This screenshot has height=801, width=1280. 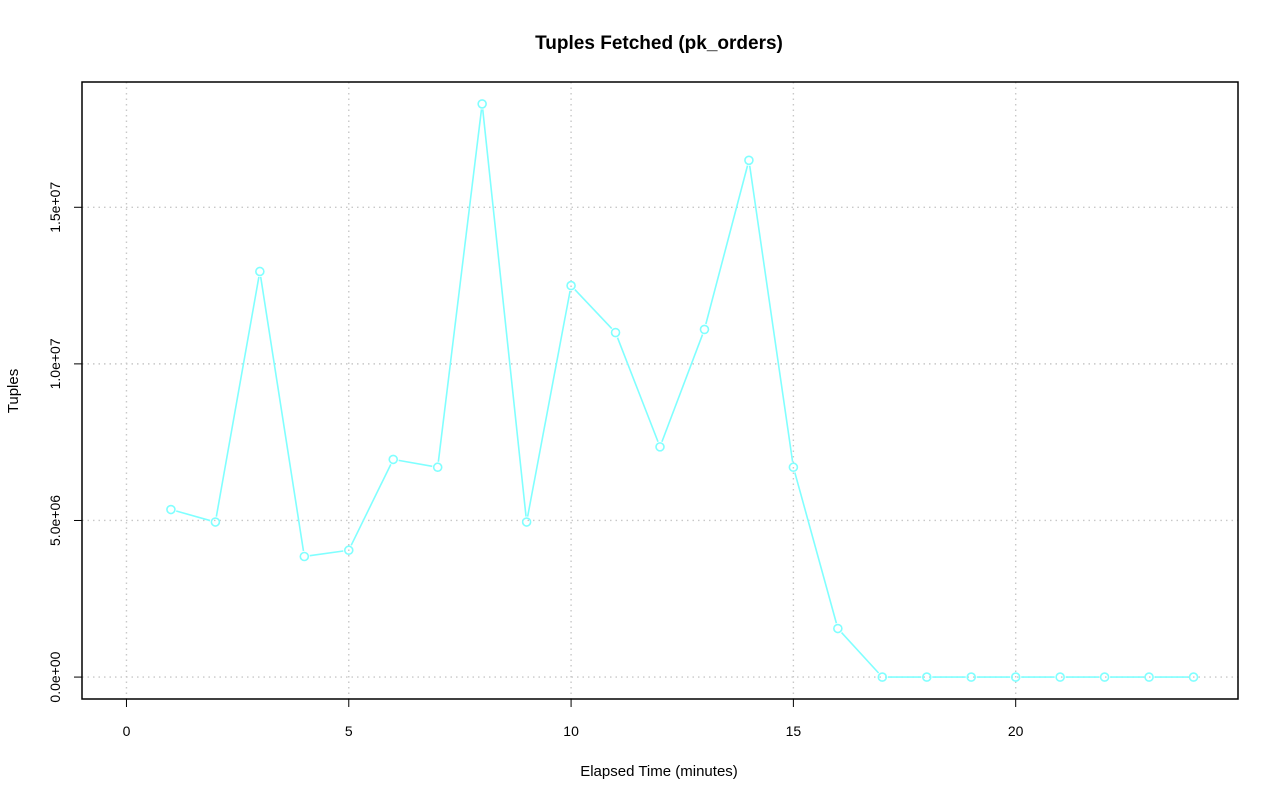 What do you see at coordinates (64, 442) in the screenshot?
I see `y-axis: 0.0e+00 5.0e+06 1.0e+07 1.5e+07` at bounding box center [64, 442].